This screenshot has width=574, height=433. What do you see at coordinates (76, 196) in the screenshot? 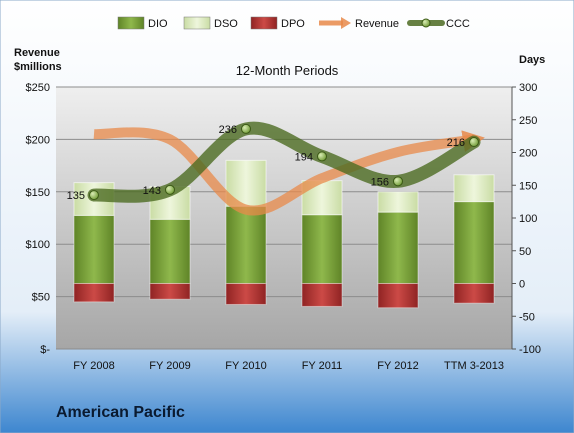
I see `ccc-data-label: 135` at bounding box center [76, 196].